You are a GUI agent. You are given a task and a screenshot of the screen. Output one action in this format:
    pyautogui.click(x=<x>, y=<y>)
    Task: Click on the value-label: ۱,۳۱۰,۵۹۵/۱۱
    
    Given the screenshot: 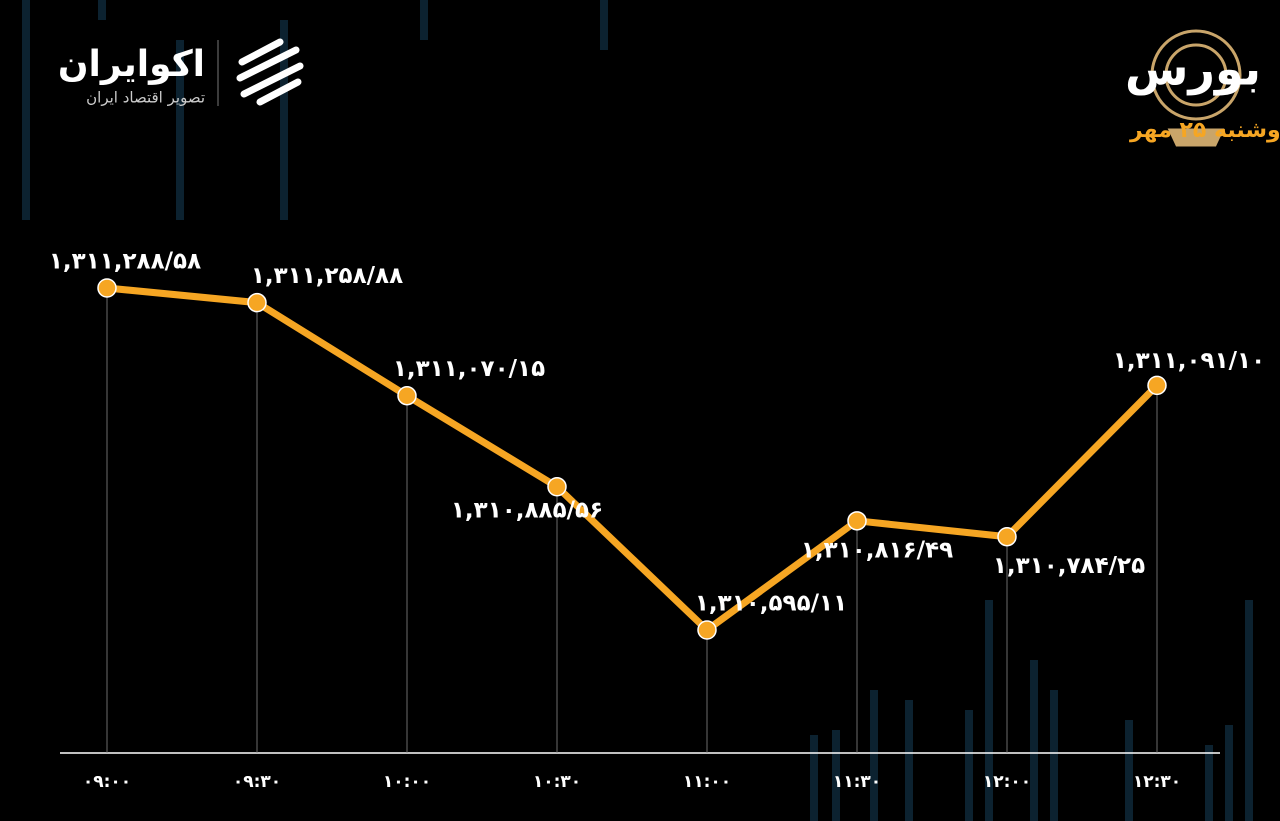 What is the action you would take?
    pyautogui.click(x=771, y=604)
    